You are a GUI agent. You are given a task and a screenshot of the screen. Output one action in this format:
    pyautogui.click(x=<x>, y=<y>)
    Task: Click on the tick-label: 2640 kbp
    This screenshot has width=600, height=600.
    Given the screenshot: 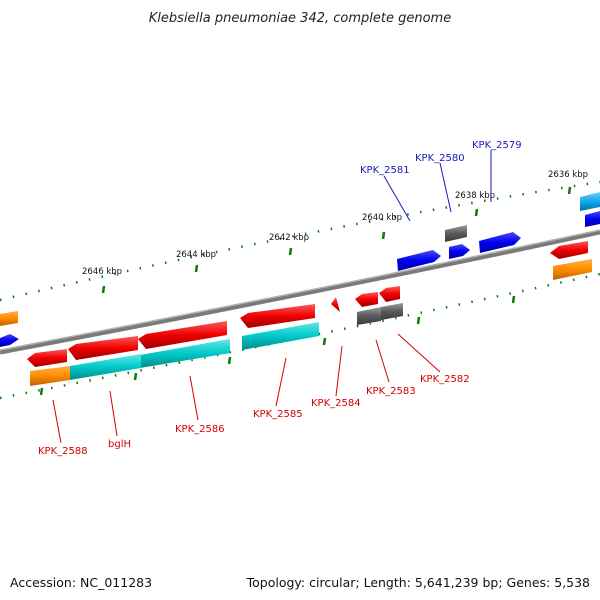 What is the action you would take?
    pyautogui.click(x=382, y=218)
    